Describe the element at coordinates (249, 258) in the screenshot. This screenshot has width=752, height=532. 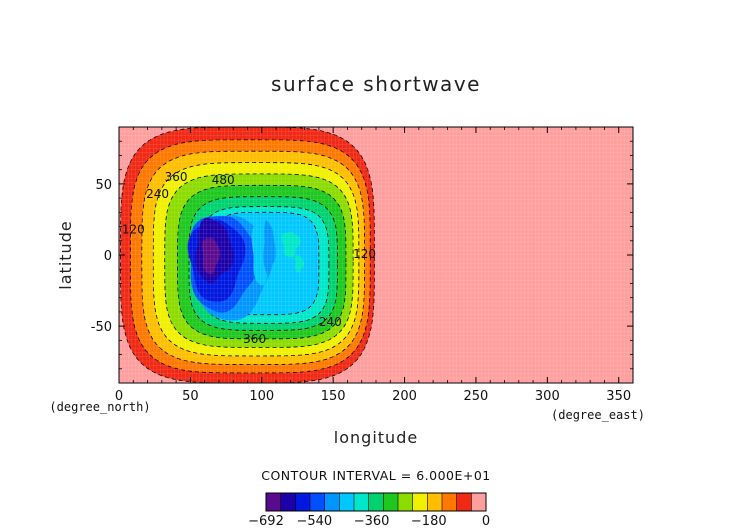
I see `contour-label-layer: 120 240 360 480 120 240 360` at that location.